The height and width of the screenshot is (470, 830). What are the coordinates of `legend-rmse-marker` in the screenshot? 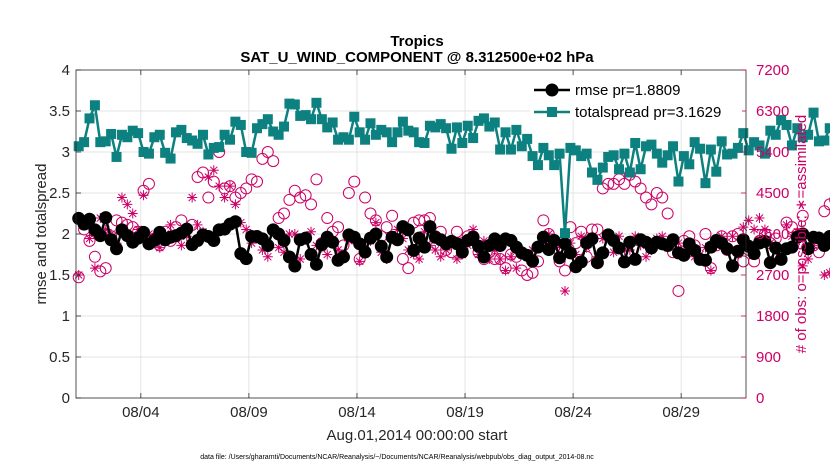 It's located at (552, 90).